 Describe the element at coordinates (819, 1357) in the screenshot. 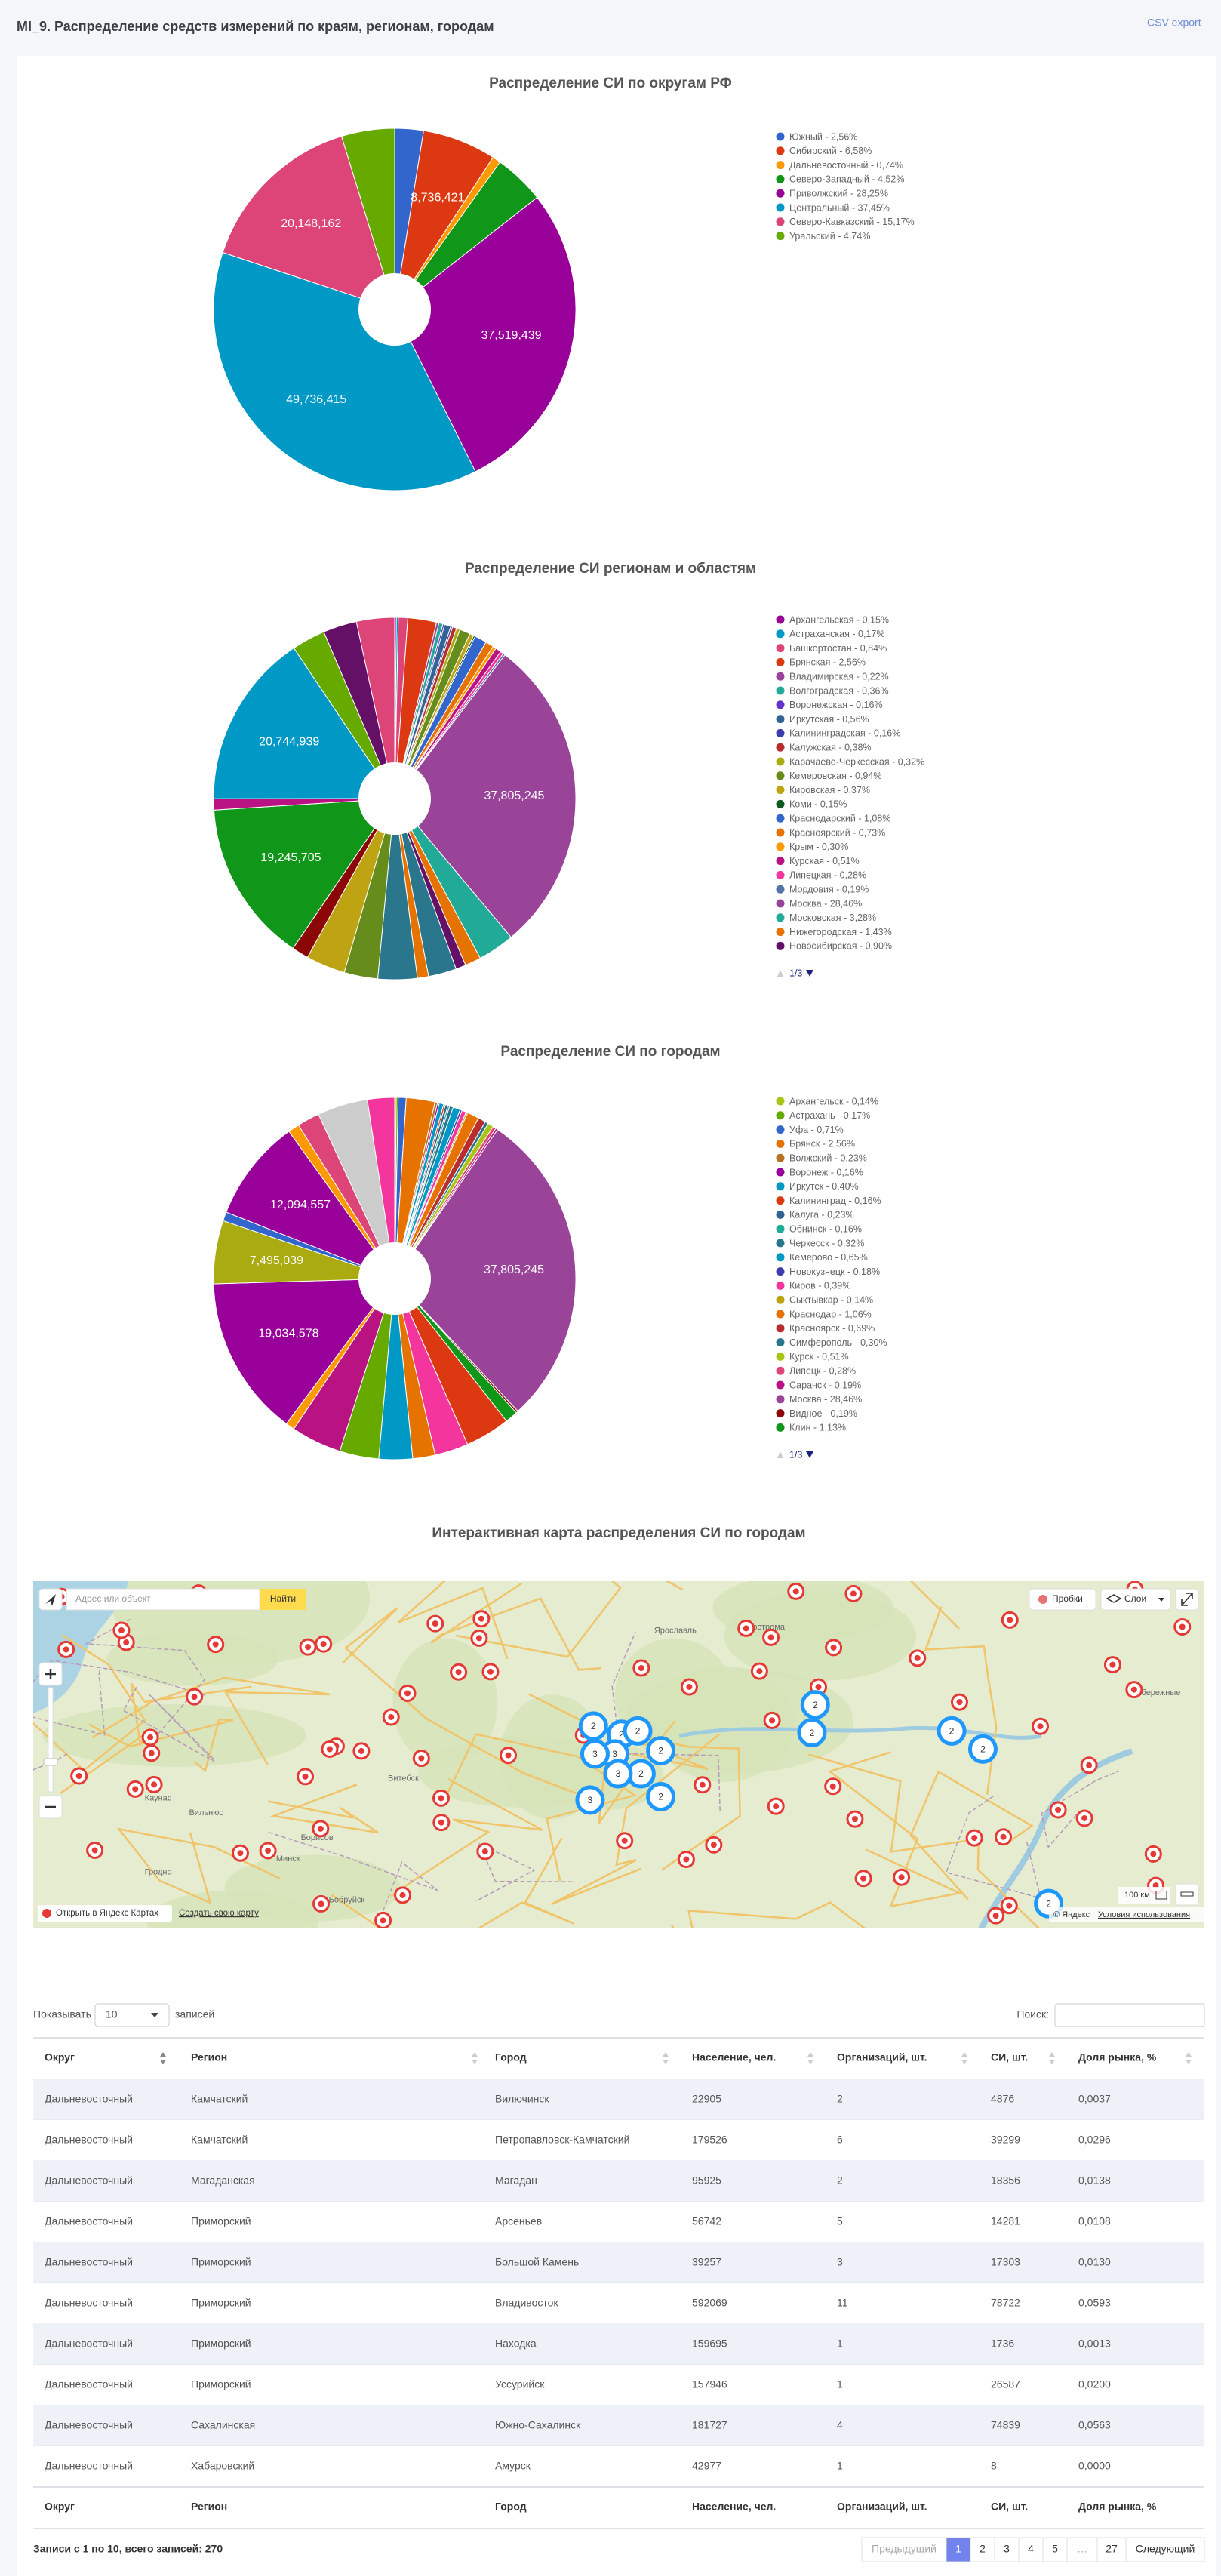

I see `legend-entry: Курск - 0,51%` at that location.